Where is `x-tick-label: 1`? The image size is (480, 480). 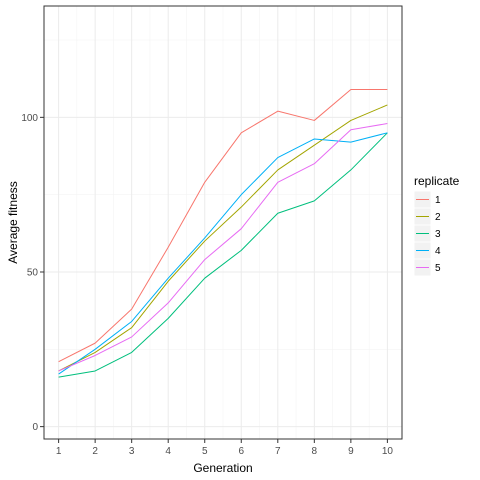 x-tick-label: 1 is located at coordinates (59, 451).